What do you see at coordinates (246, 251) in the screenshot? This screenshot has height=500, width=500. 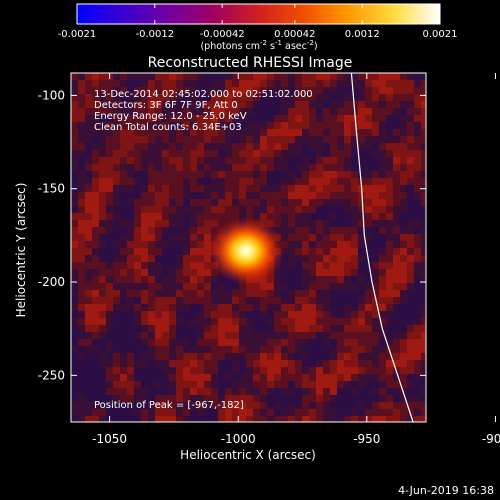 I see `flare-source` at bounding box center [246, 251].